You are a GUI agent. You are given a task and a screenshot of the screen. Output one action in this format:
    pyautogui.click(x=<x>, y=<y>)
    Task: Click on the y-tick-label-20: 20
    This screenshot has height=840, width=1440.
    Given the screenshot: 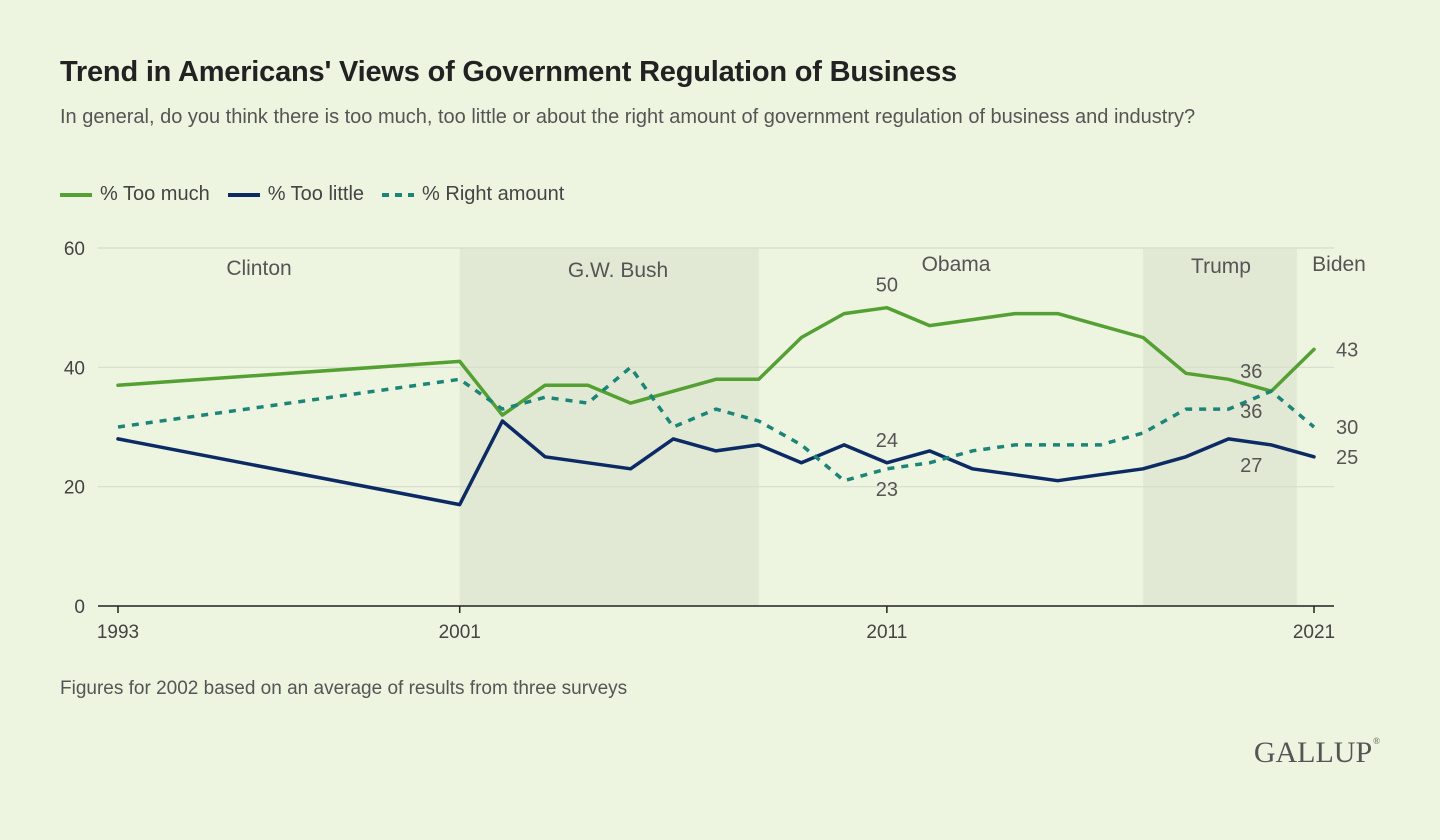 What is the action you would take?
    pyautogui.click(x=74, y=488)
    